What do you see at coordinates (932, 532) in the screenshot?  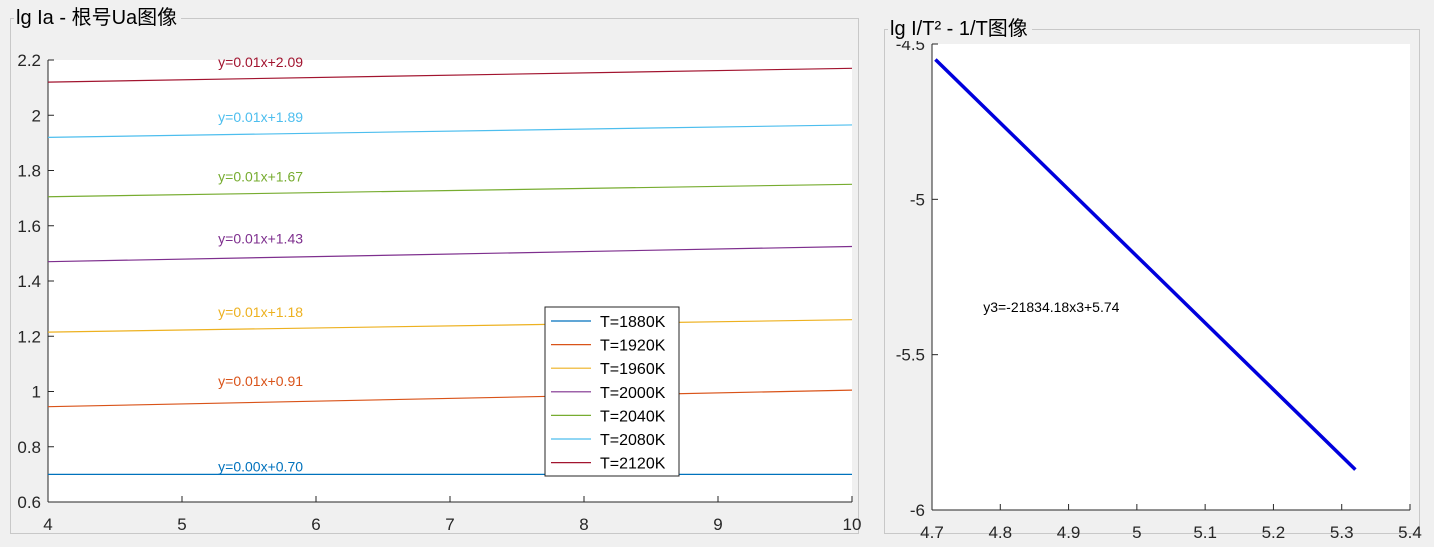 I see `x-tick-label: 4.7` at bounding box center [932, 532].